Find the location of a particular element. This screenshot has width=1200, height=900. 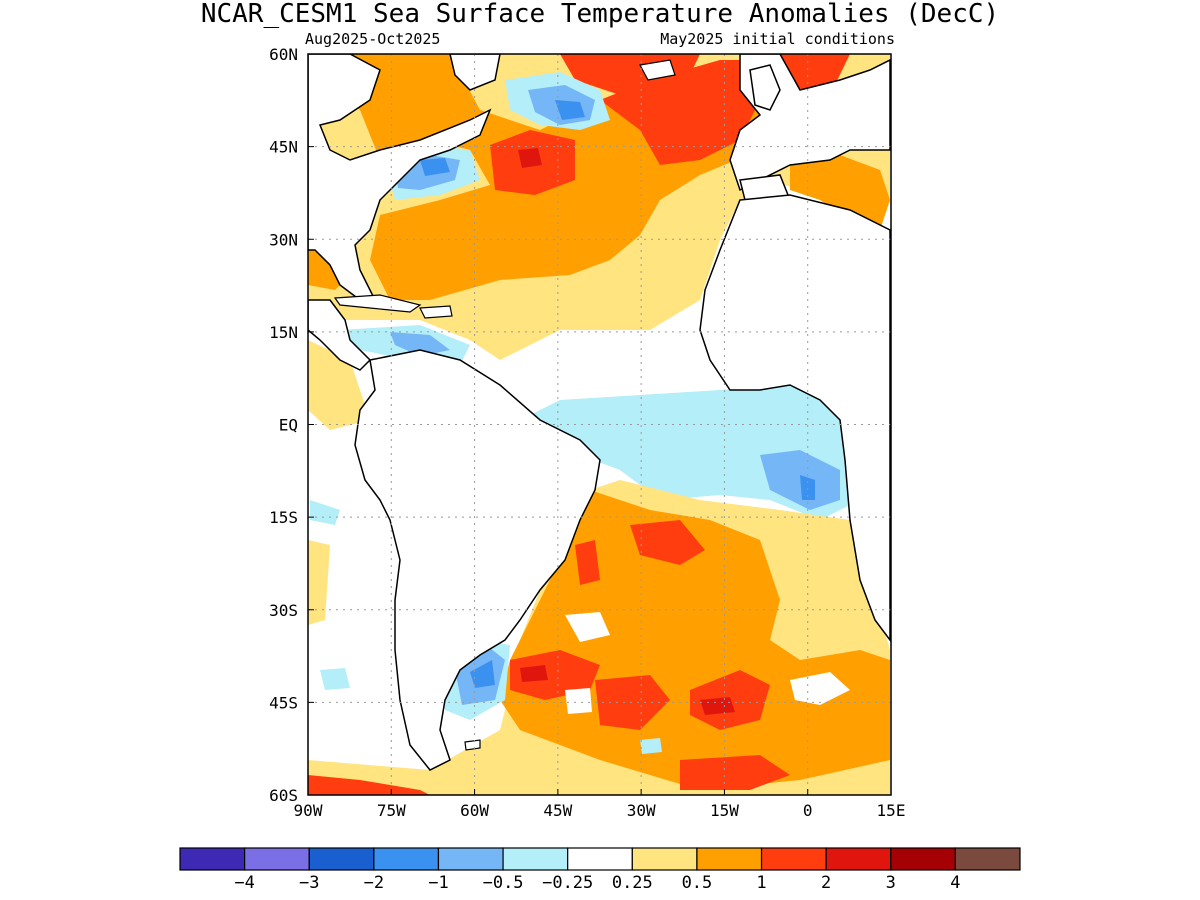

landmass-north-america is located at coordinates (400, 177).